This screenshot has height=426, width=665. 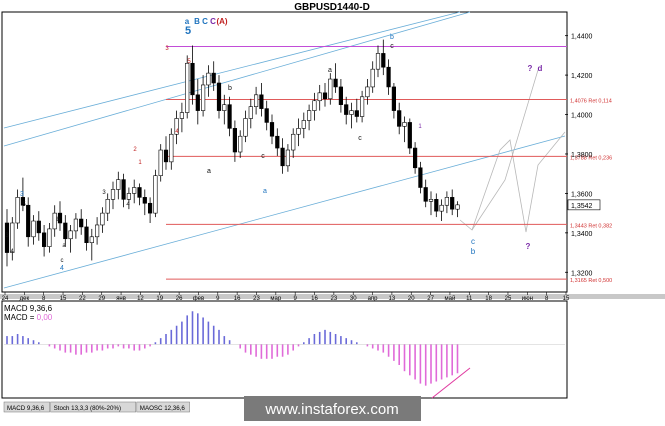 What do you see at coordinates (392, 46) in the screenshot?
I see `wave-label: c` at bounding box center [392, 46].